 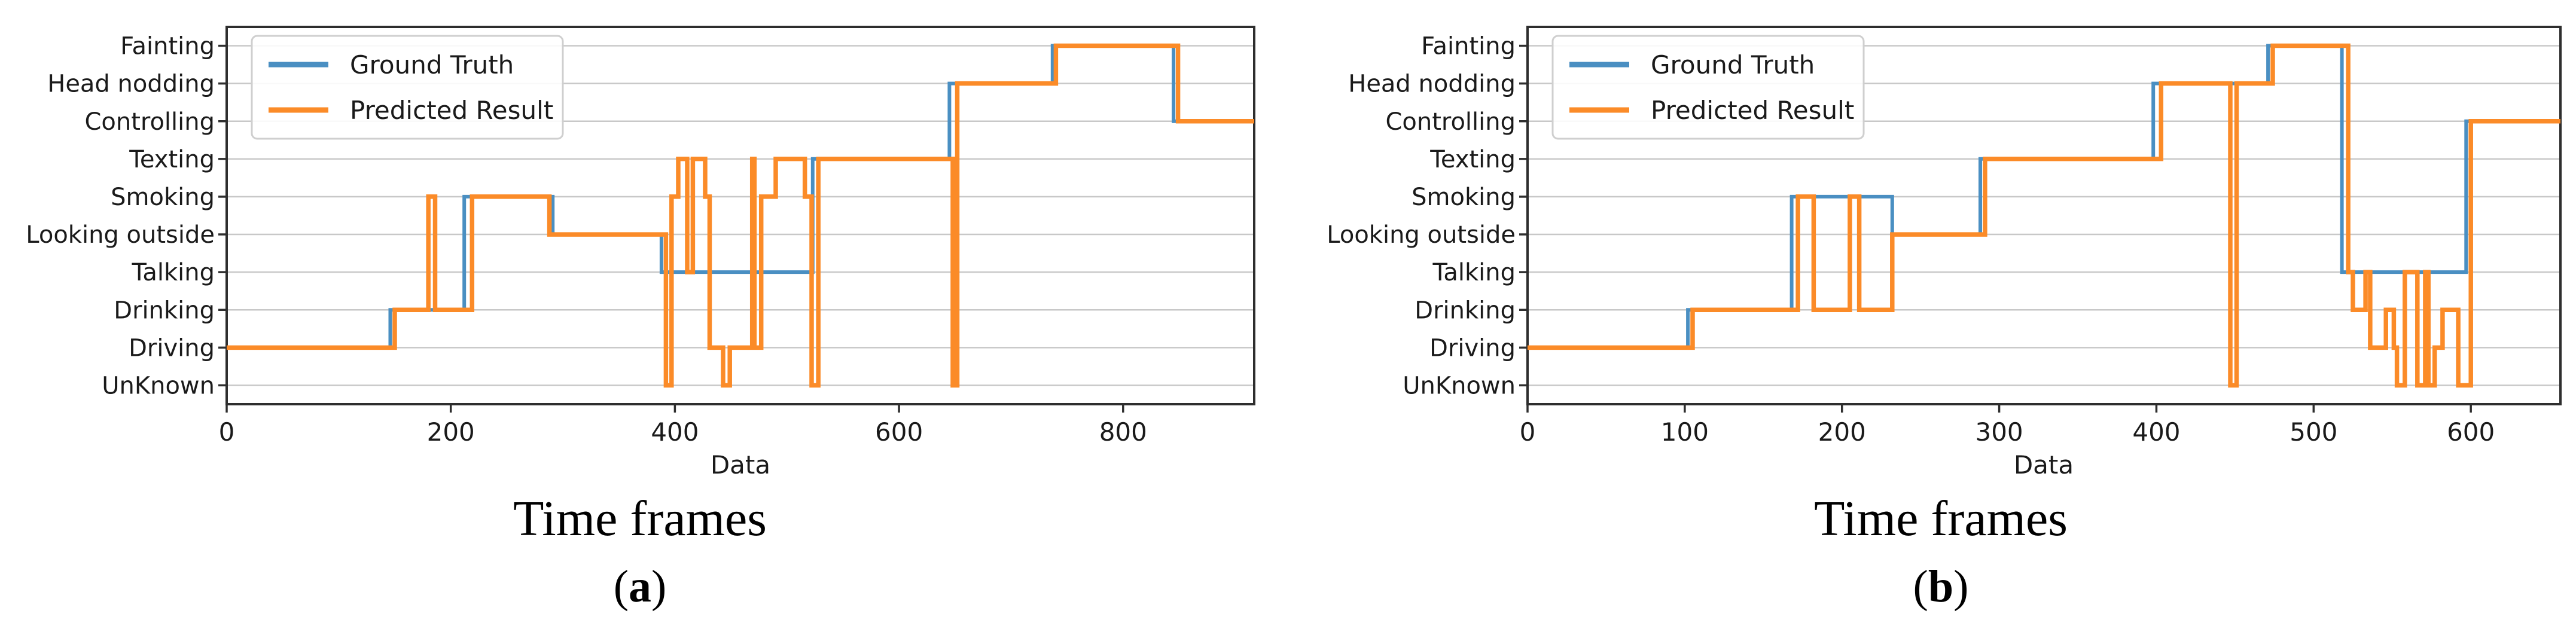 I want to click on panel-sublabel: (b), so click(x=1941, y=586).